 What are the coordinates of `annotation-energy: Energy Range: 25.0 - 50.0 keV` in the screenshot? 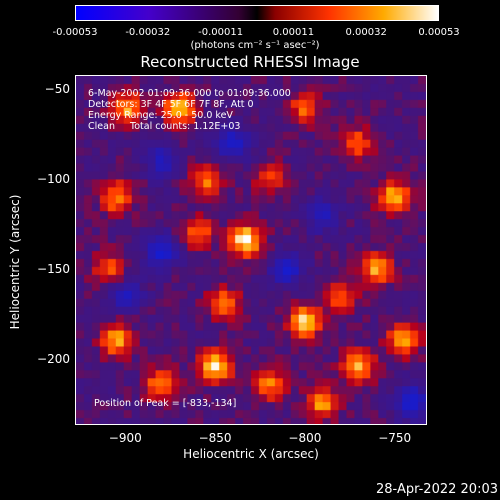 It's located at (160, 115).